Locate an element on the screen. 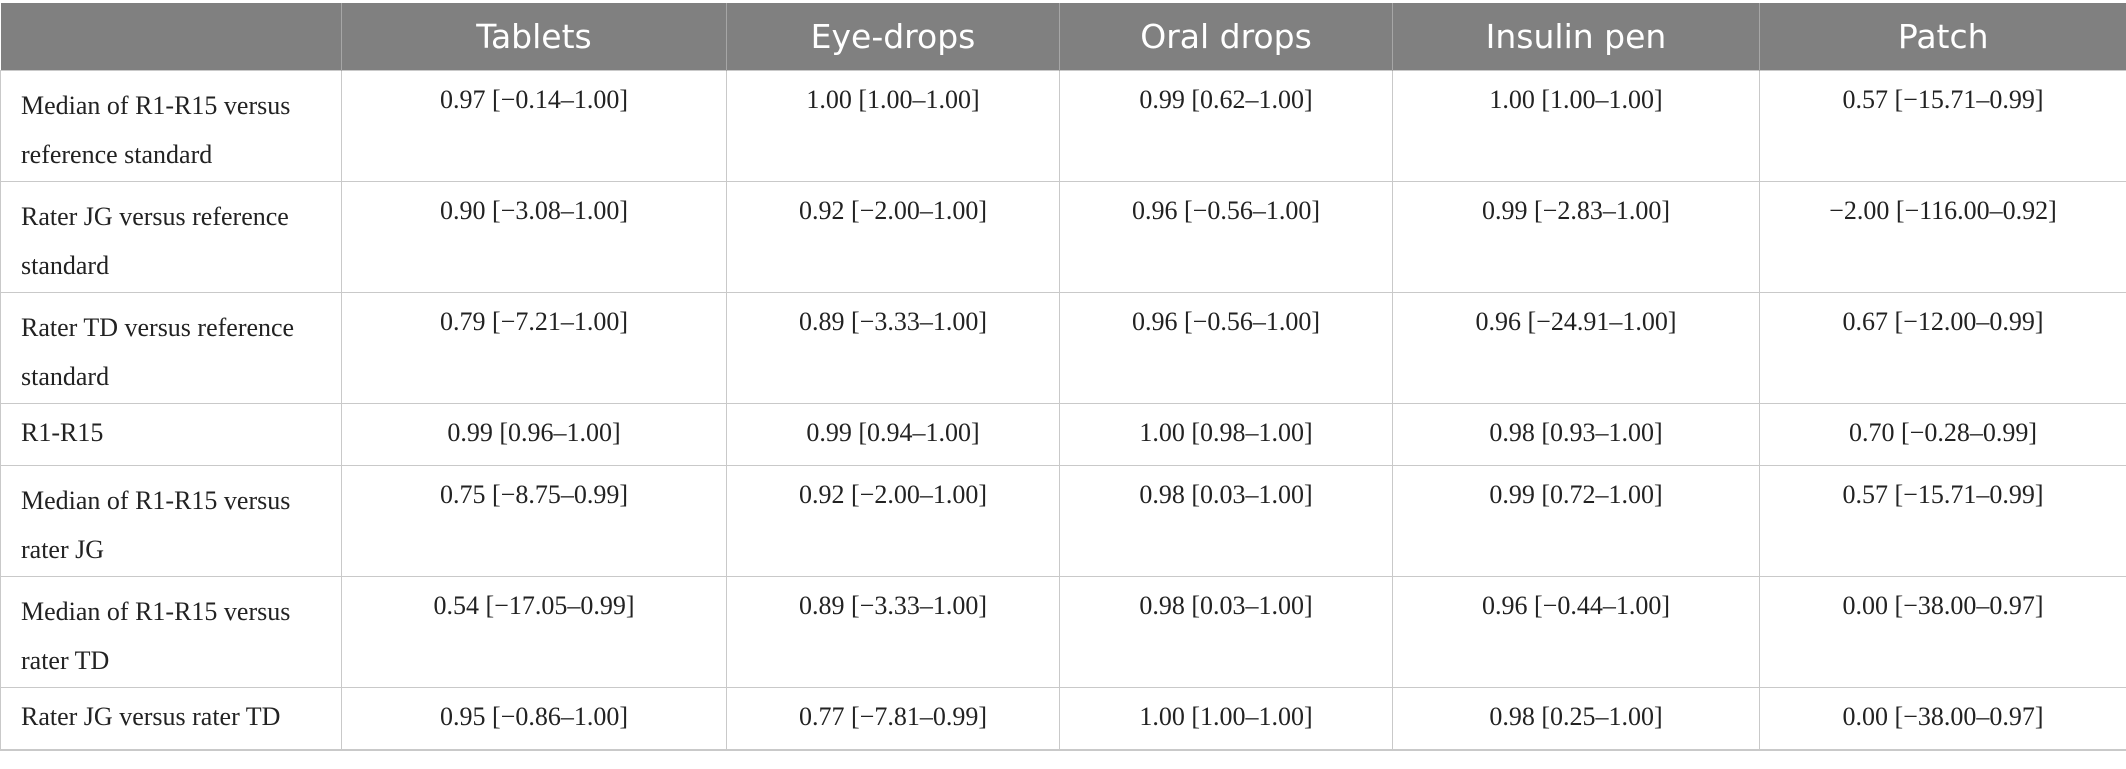  table-cell: 0.79 [−7.21–1.00] is located at coordinates (534, 348).